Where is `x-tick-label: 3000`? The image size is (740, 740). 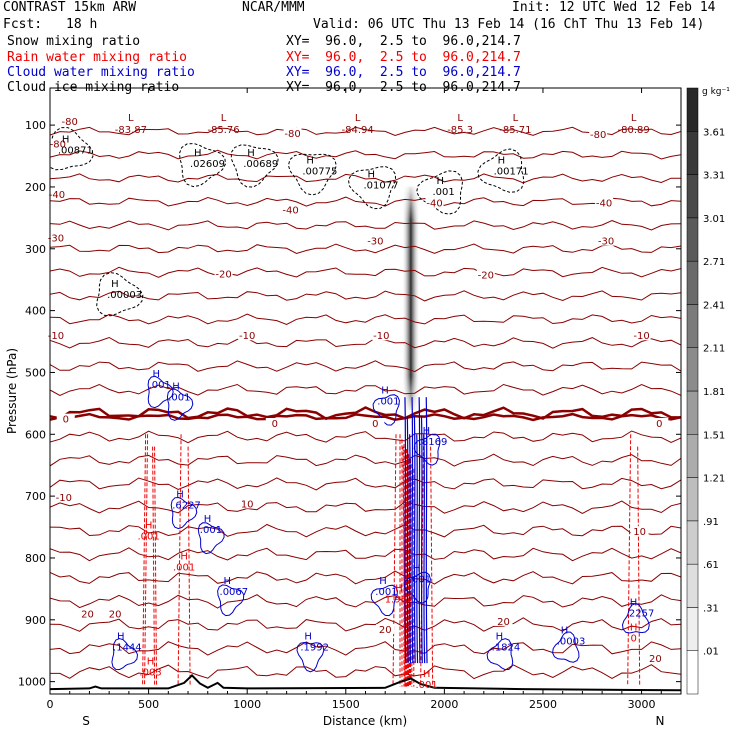
x-tick-label: 3000 is located at coordinates (642, 704).